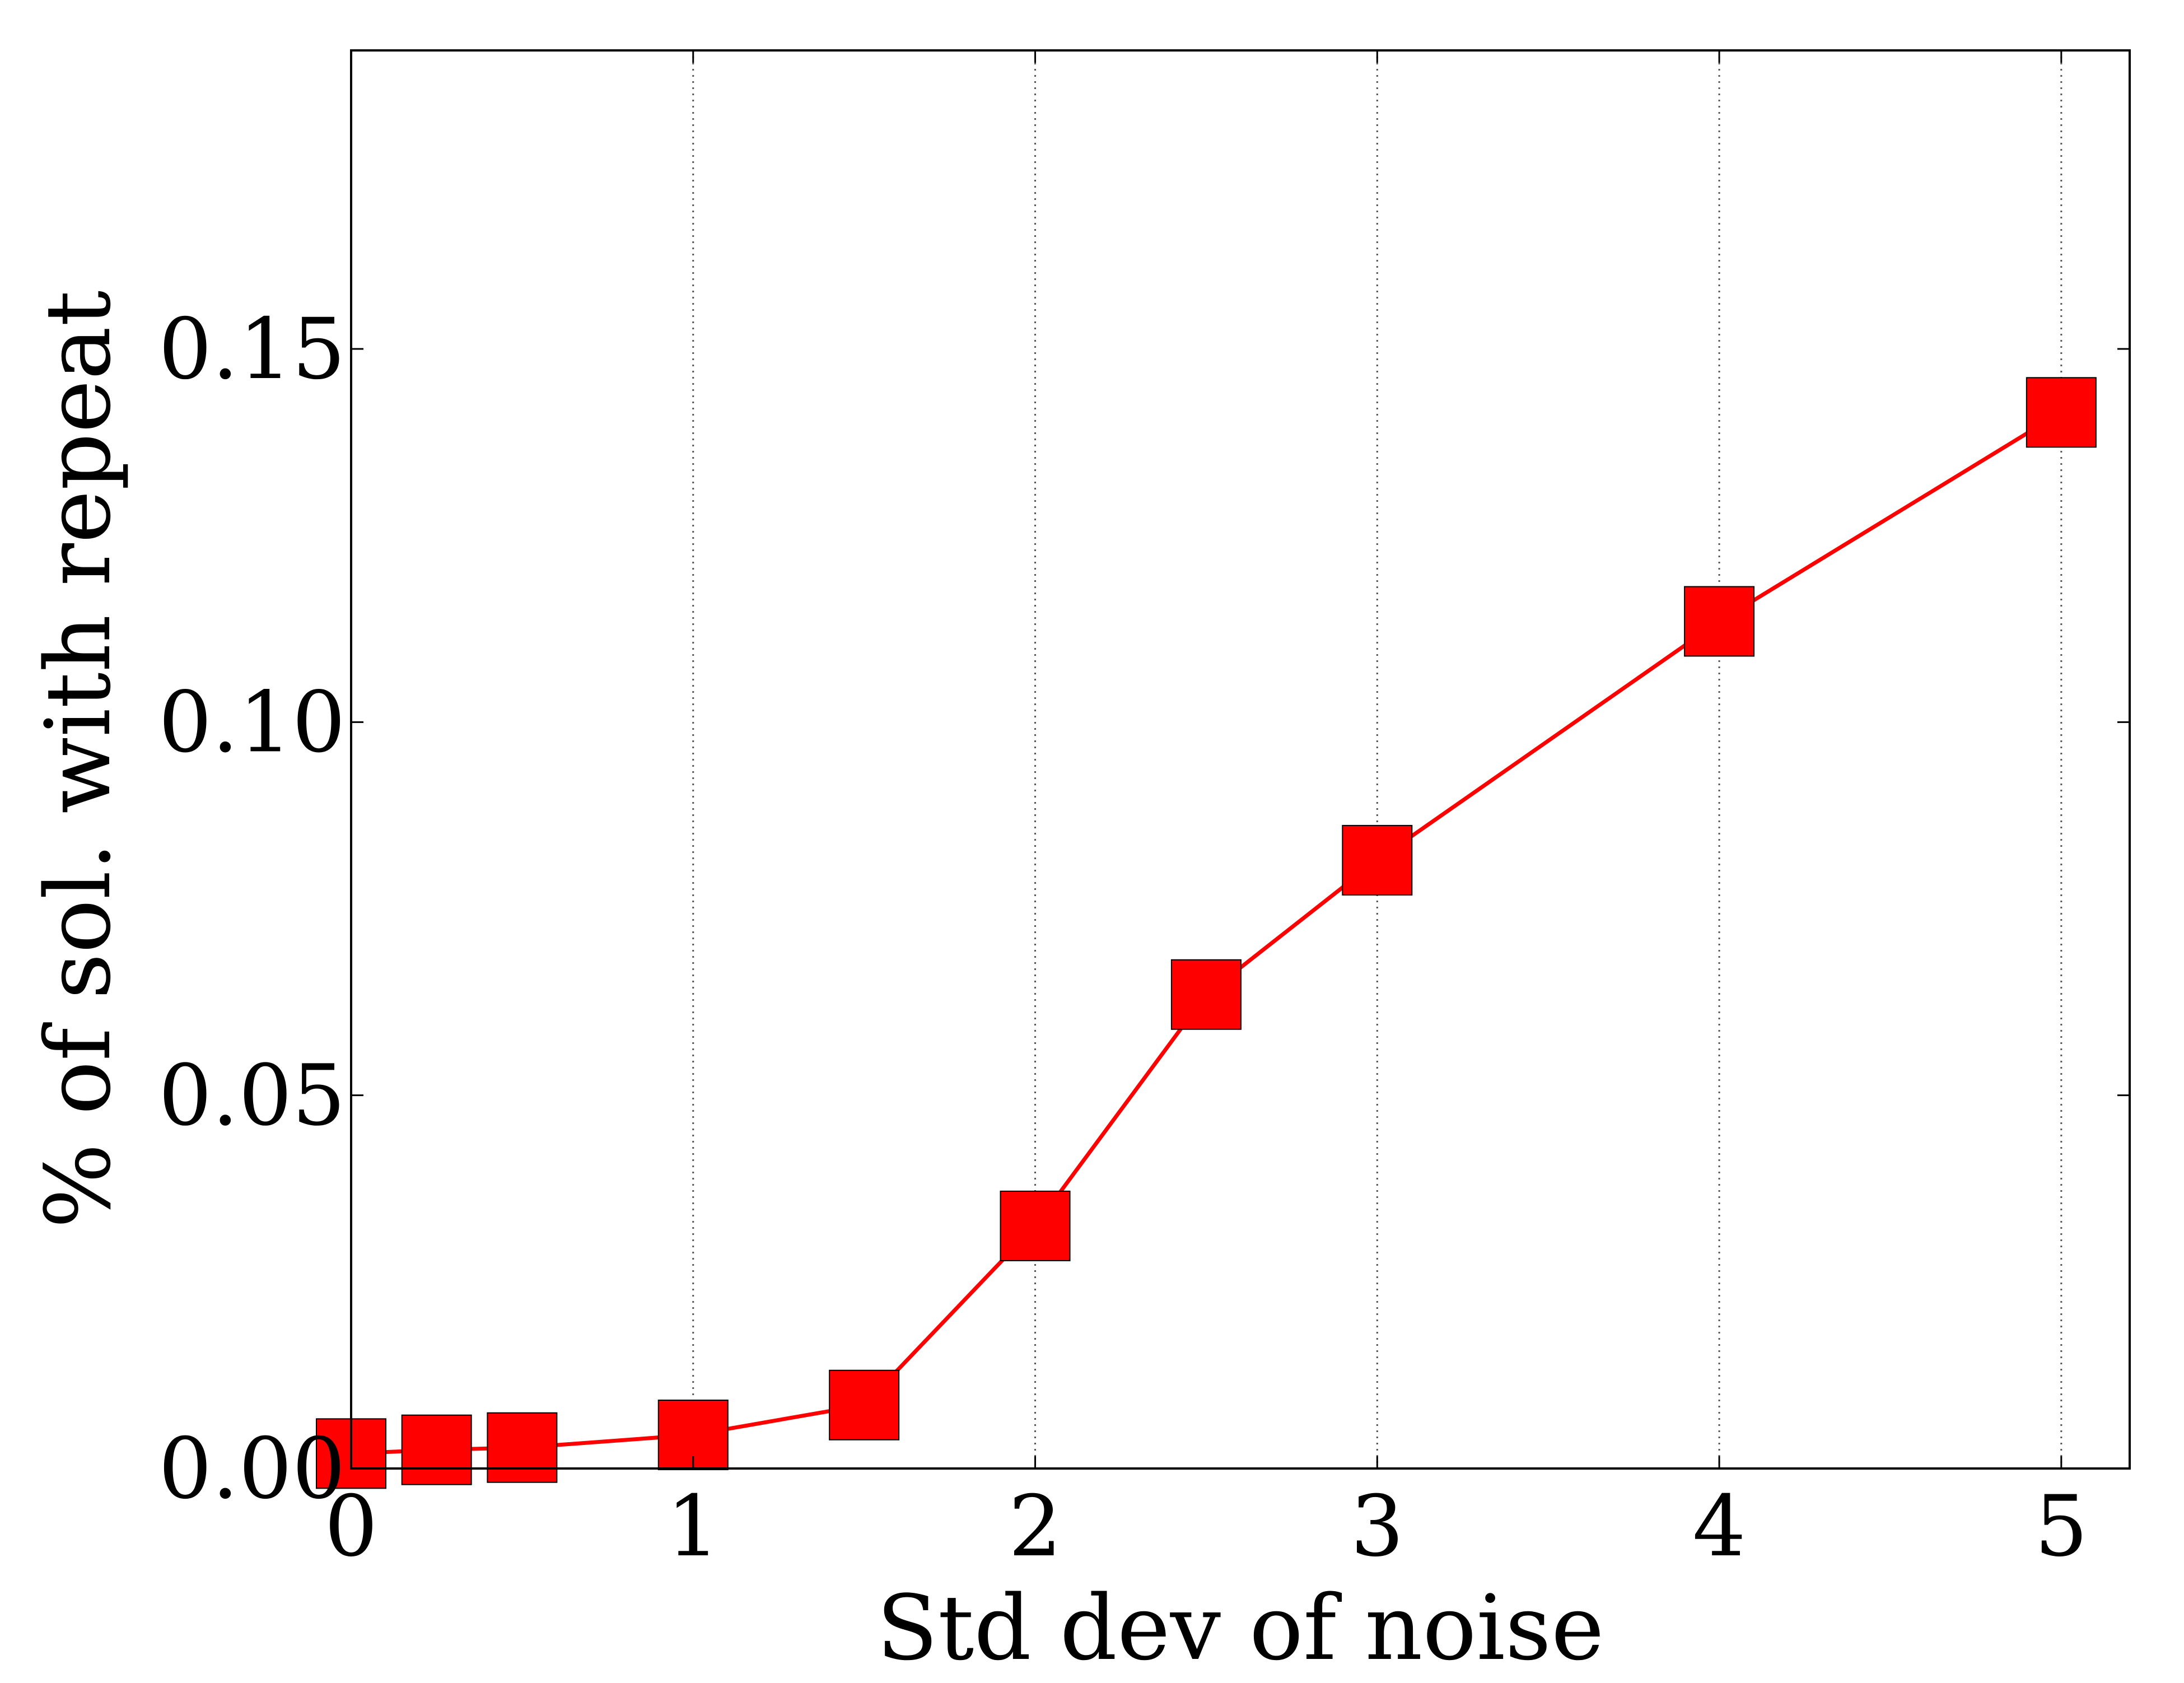 The image size is (2184, 1683). What do you see at coordinates (252, 1096) in the screenshot?
I see `y-tick-label: 0.05` at bounding box center [252, 1096].